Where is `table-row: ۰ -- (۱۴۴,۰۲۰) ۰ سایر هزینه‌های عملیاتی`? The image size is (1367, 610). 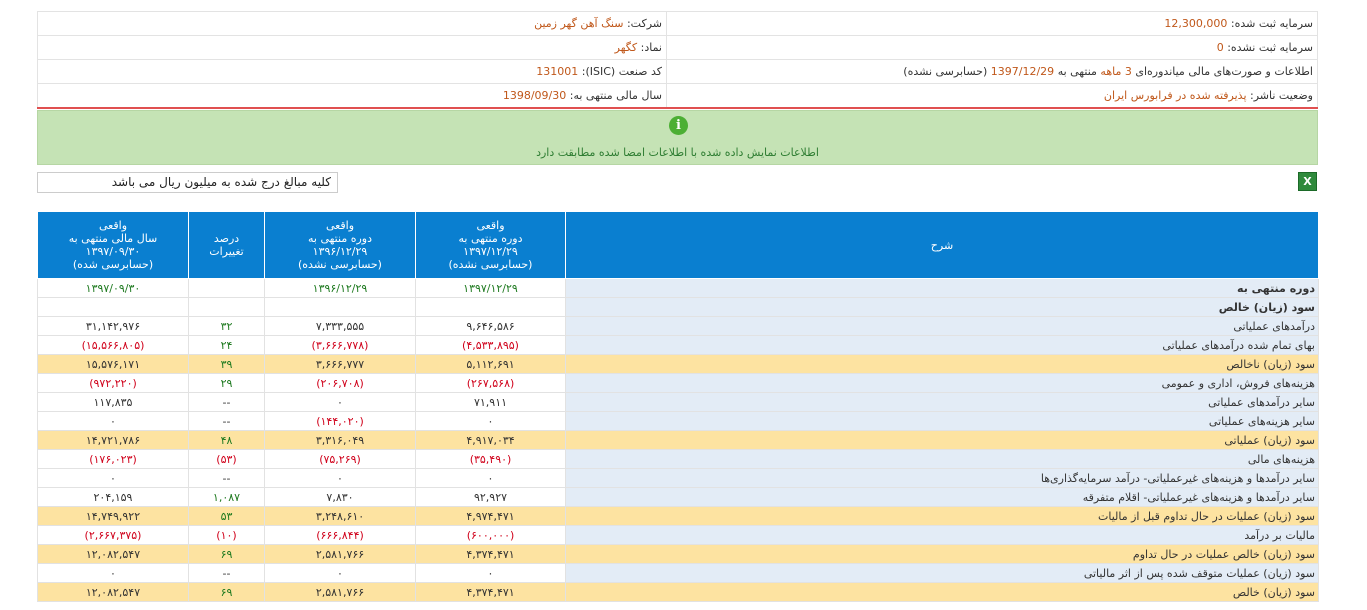 table-row: ۰ -- (۱۴۴,۰۲۰) ۰ سایر هزینه‌های عملیاتی is located at coordinates (678, 421).